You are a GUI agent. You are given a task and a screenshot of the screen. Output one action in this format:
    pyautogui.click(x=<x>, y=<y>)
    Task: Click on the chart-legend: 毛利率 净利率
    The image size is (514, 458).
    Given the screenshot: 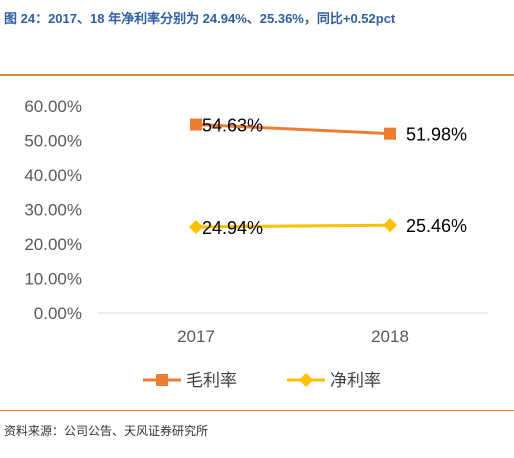 What is the action you would take?
    pyautogui.click(x=262, y=380)
    